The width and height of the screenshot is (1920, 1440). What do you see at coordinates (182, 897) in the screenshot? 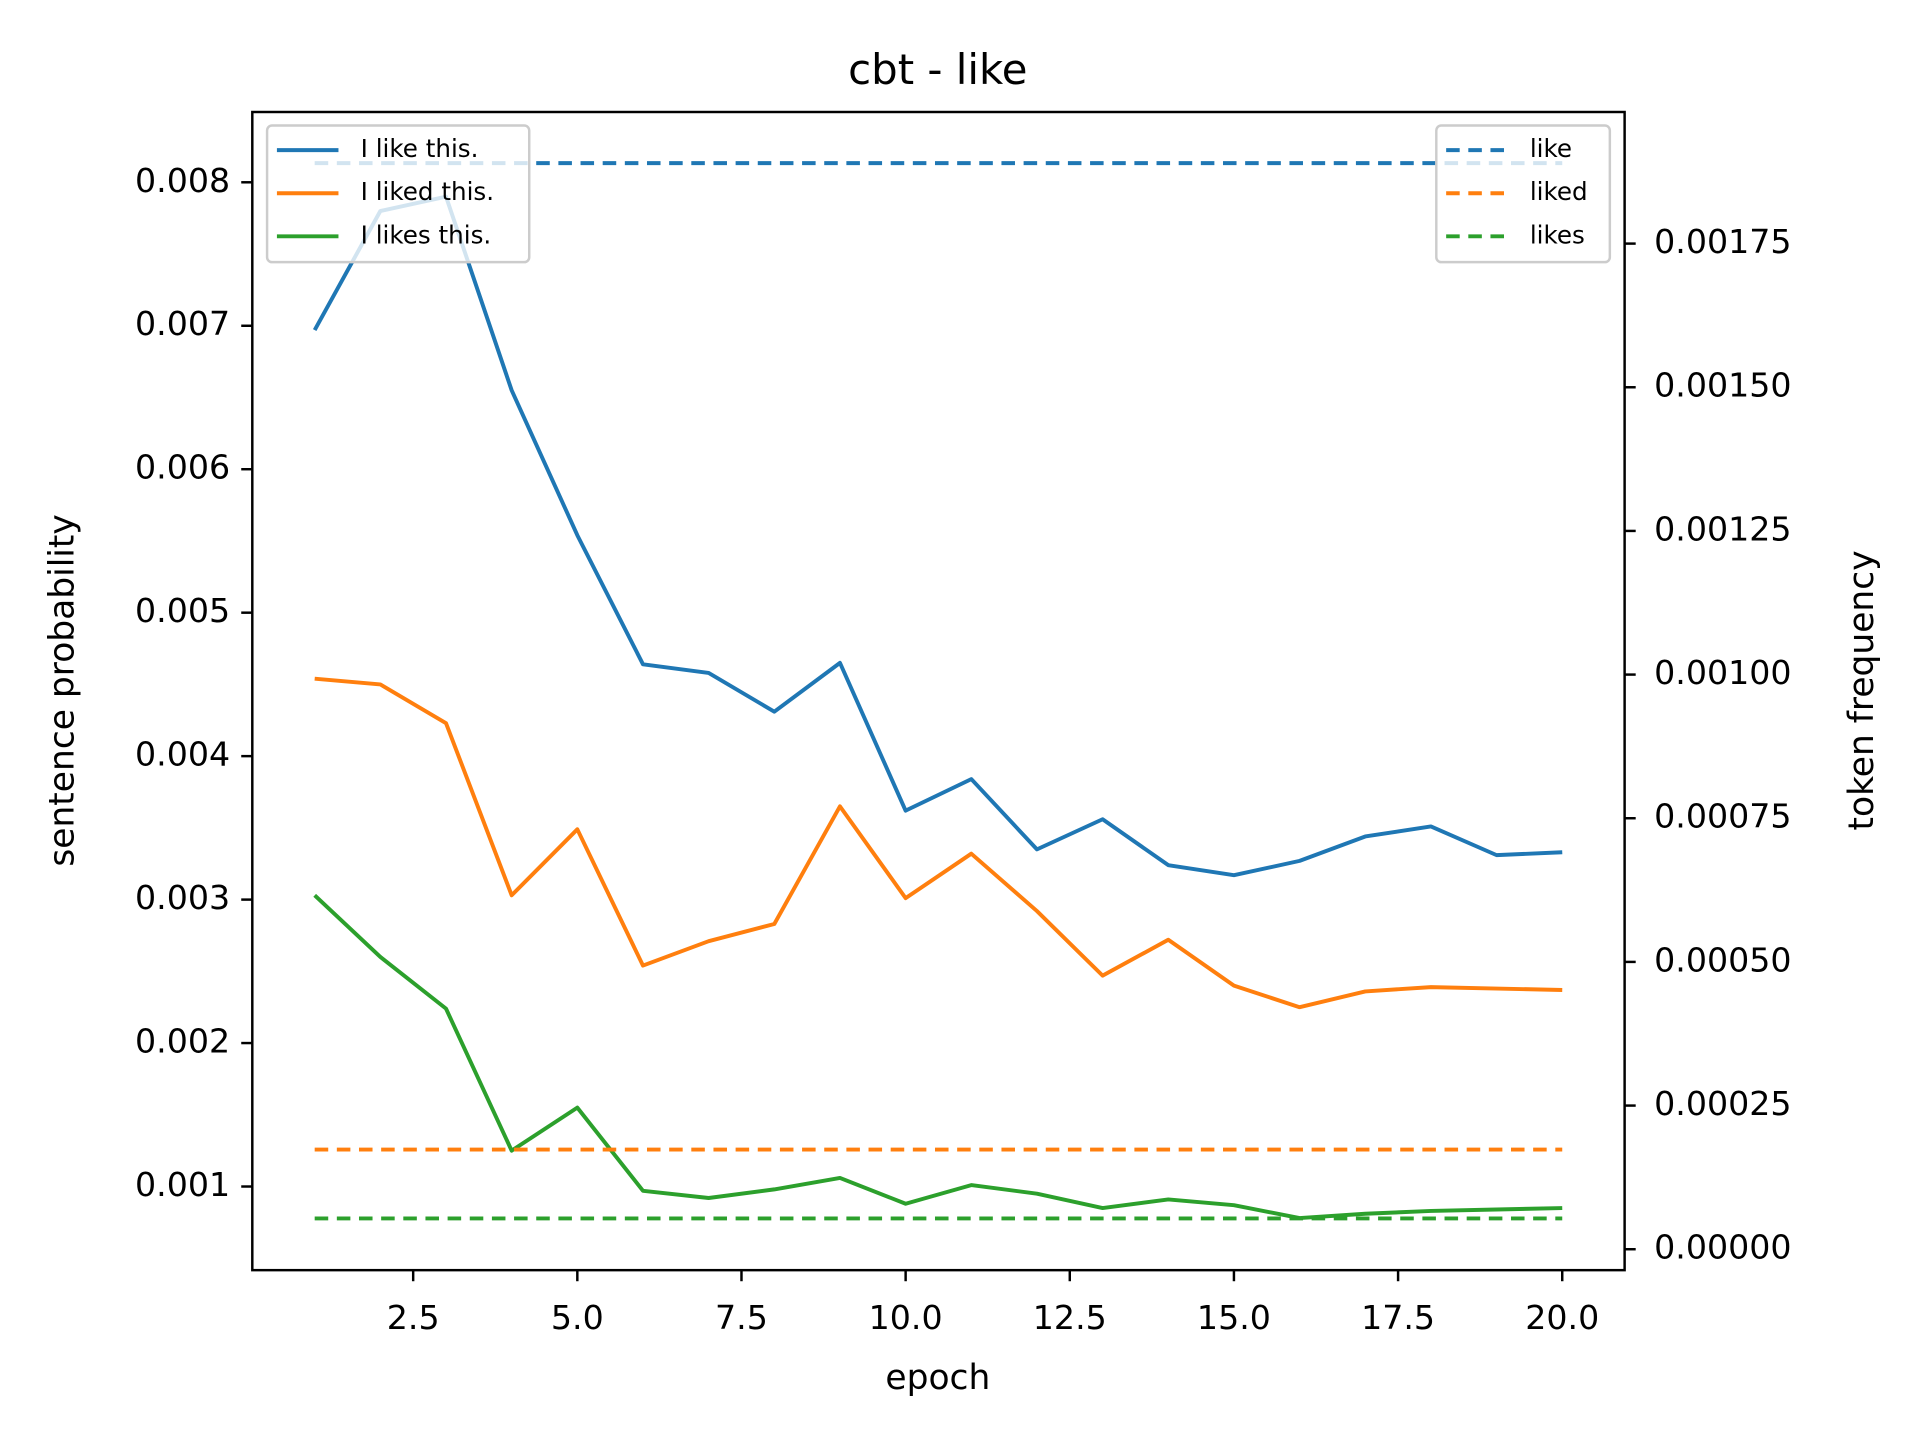
I see `y-tick-label: 0.003` at bounding box center [182, 897].